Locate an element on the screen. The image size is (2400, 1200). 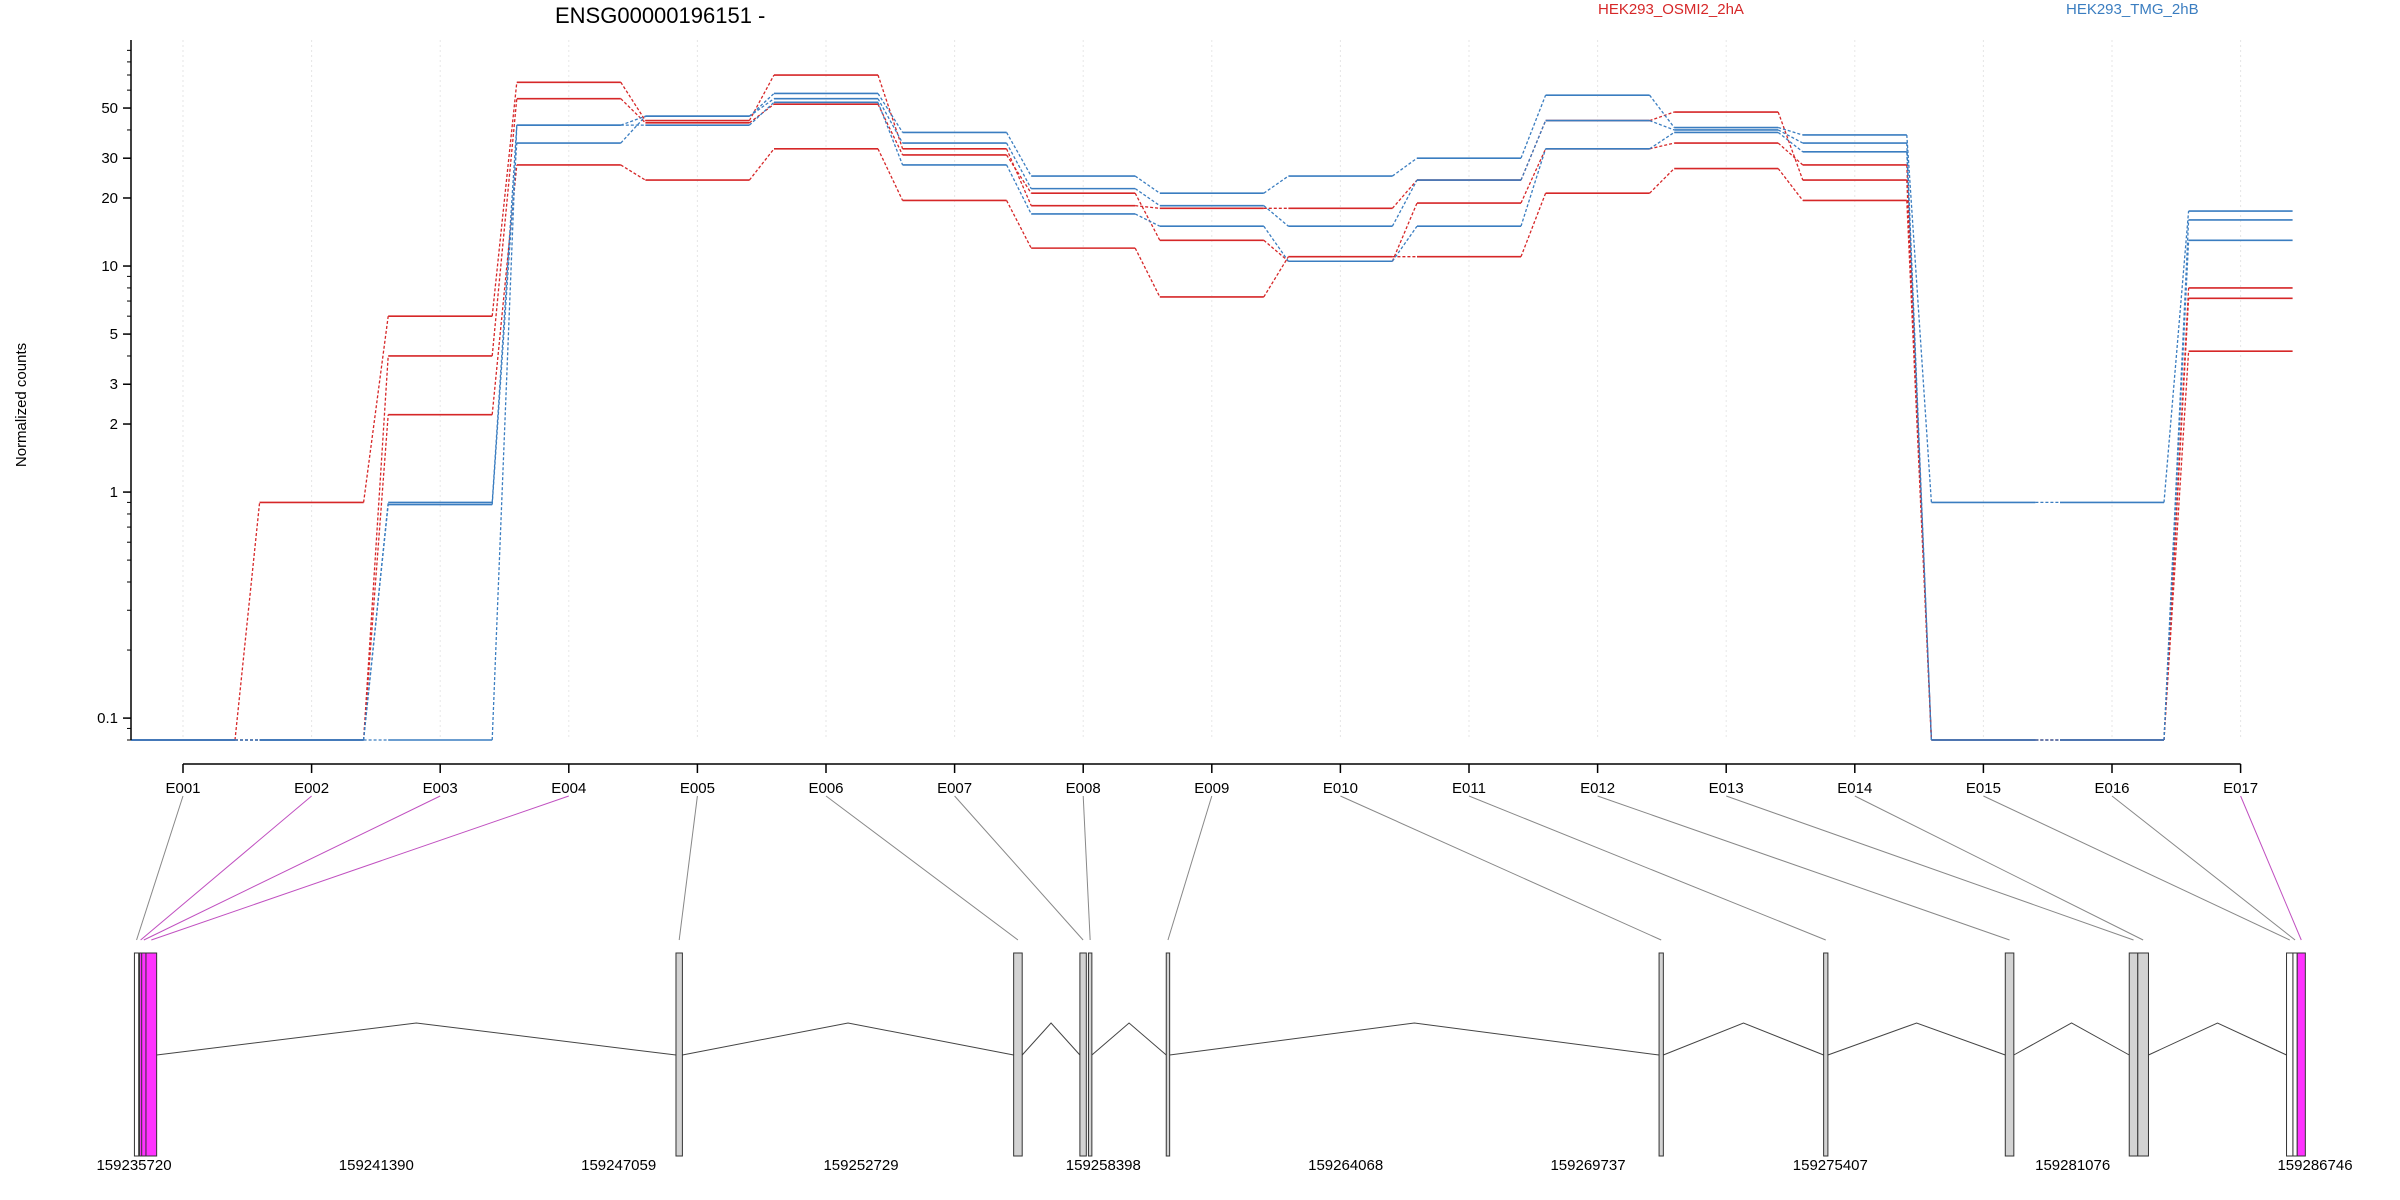
x-tick-label-E016: E016 is located at coordinates (2111, 788).